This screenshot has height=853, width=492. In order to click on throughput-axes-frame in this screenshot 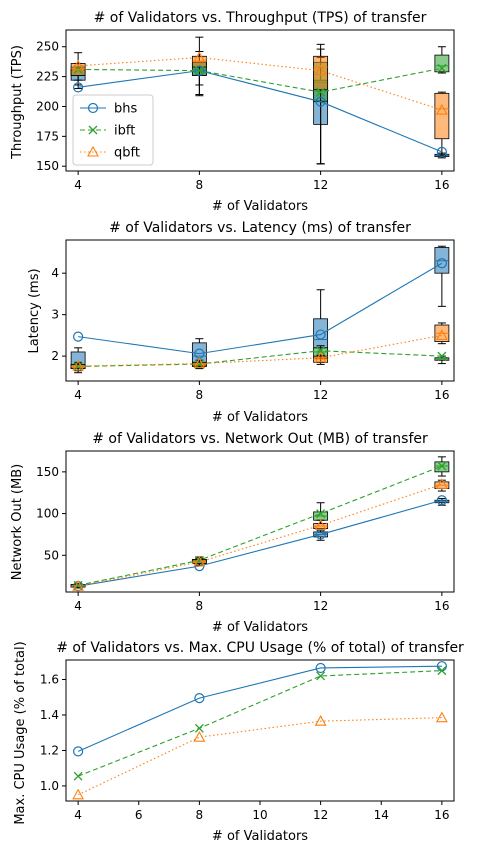, I will do `click(260, 100)`.